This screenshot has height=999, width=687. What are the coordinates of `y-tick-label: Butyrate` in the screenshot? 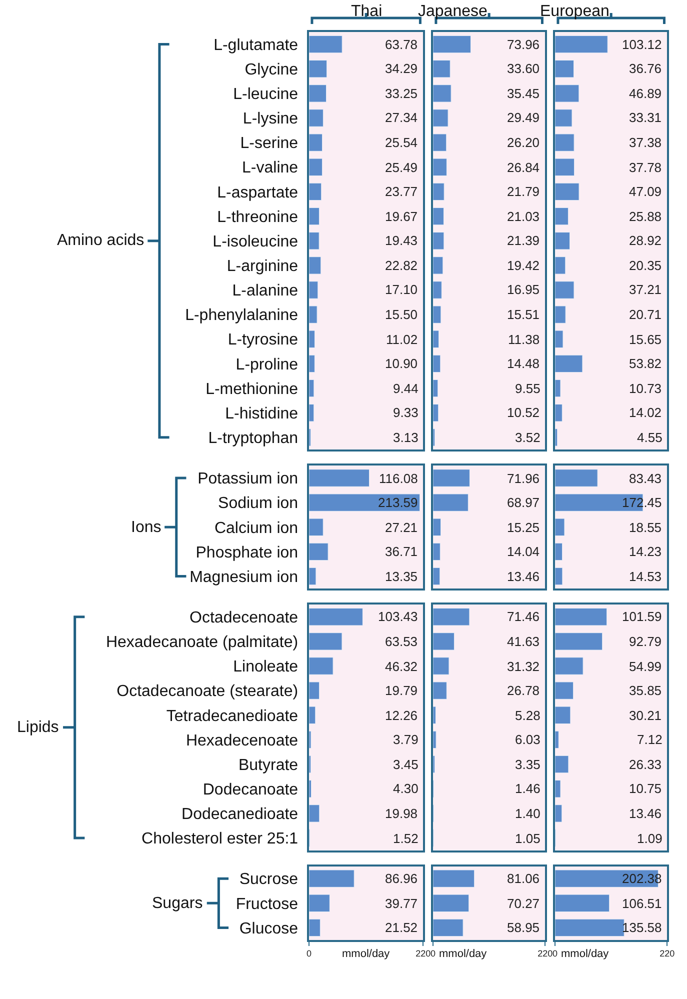 It's located at (268, 765).